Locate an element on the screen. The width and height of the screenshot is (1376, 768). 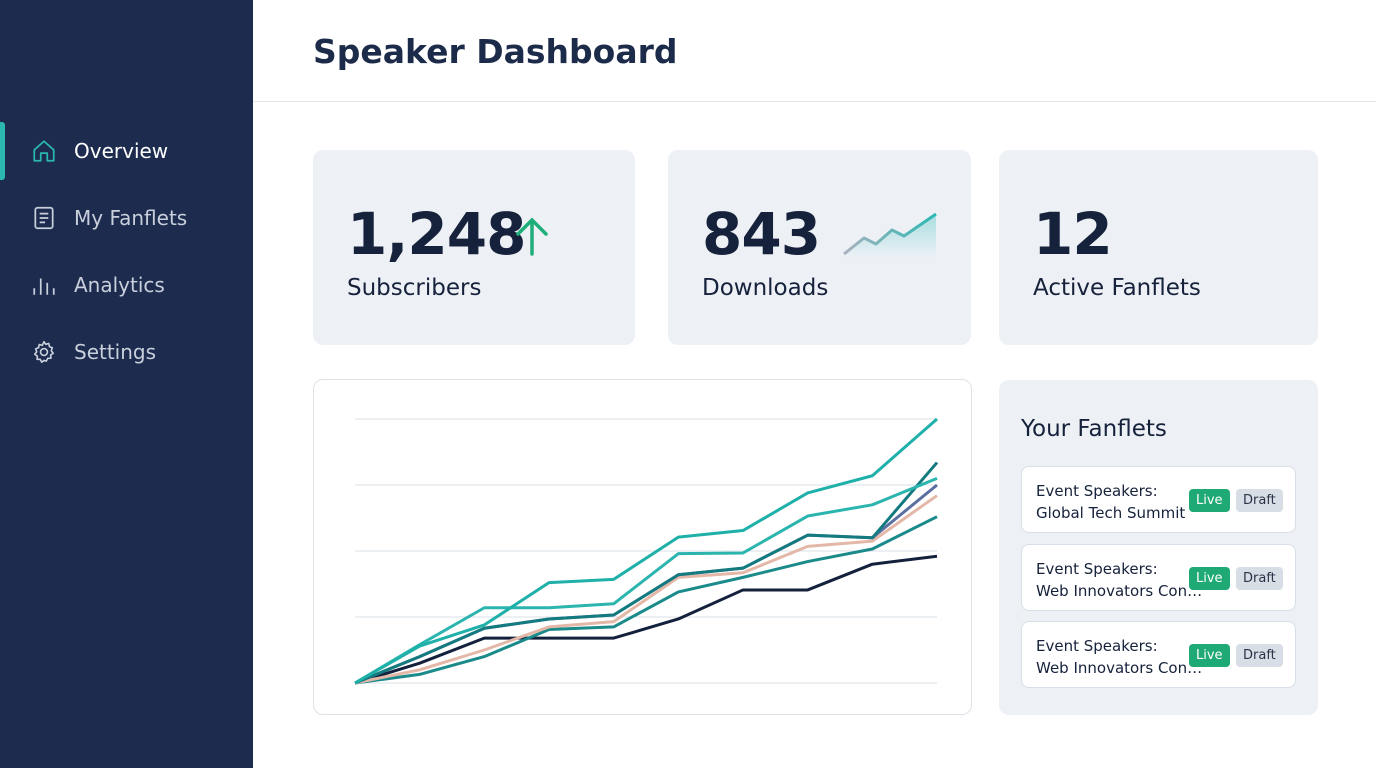
stat-value: 843 is located at coordinates (761, 234).